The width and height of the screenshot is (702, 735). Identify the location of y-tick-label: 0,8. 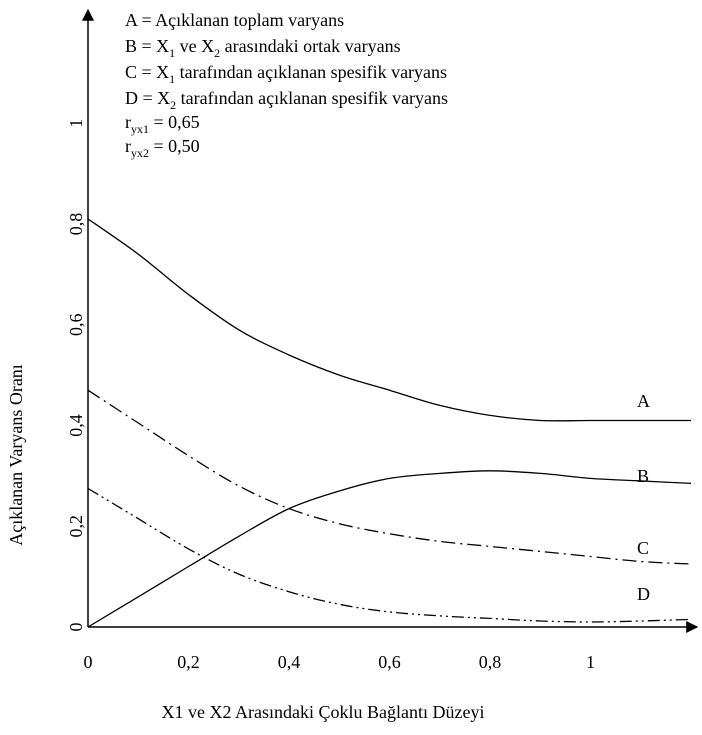
(76, 224).